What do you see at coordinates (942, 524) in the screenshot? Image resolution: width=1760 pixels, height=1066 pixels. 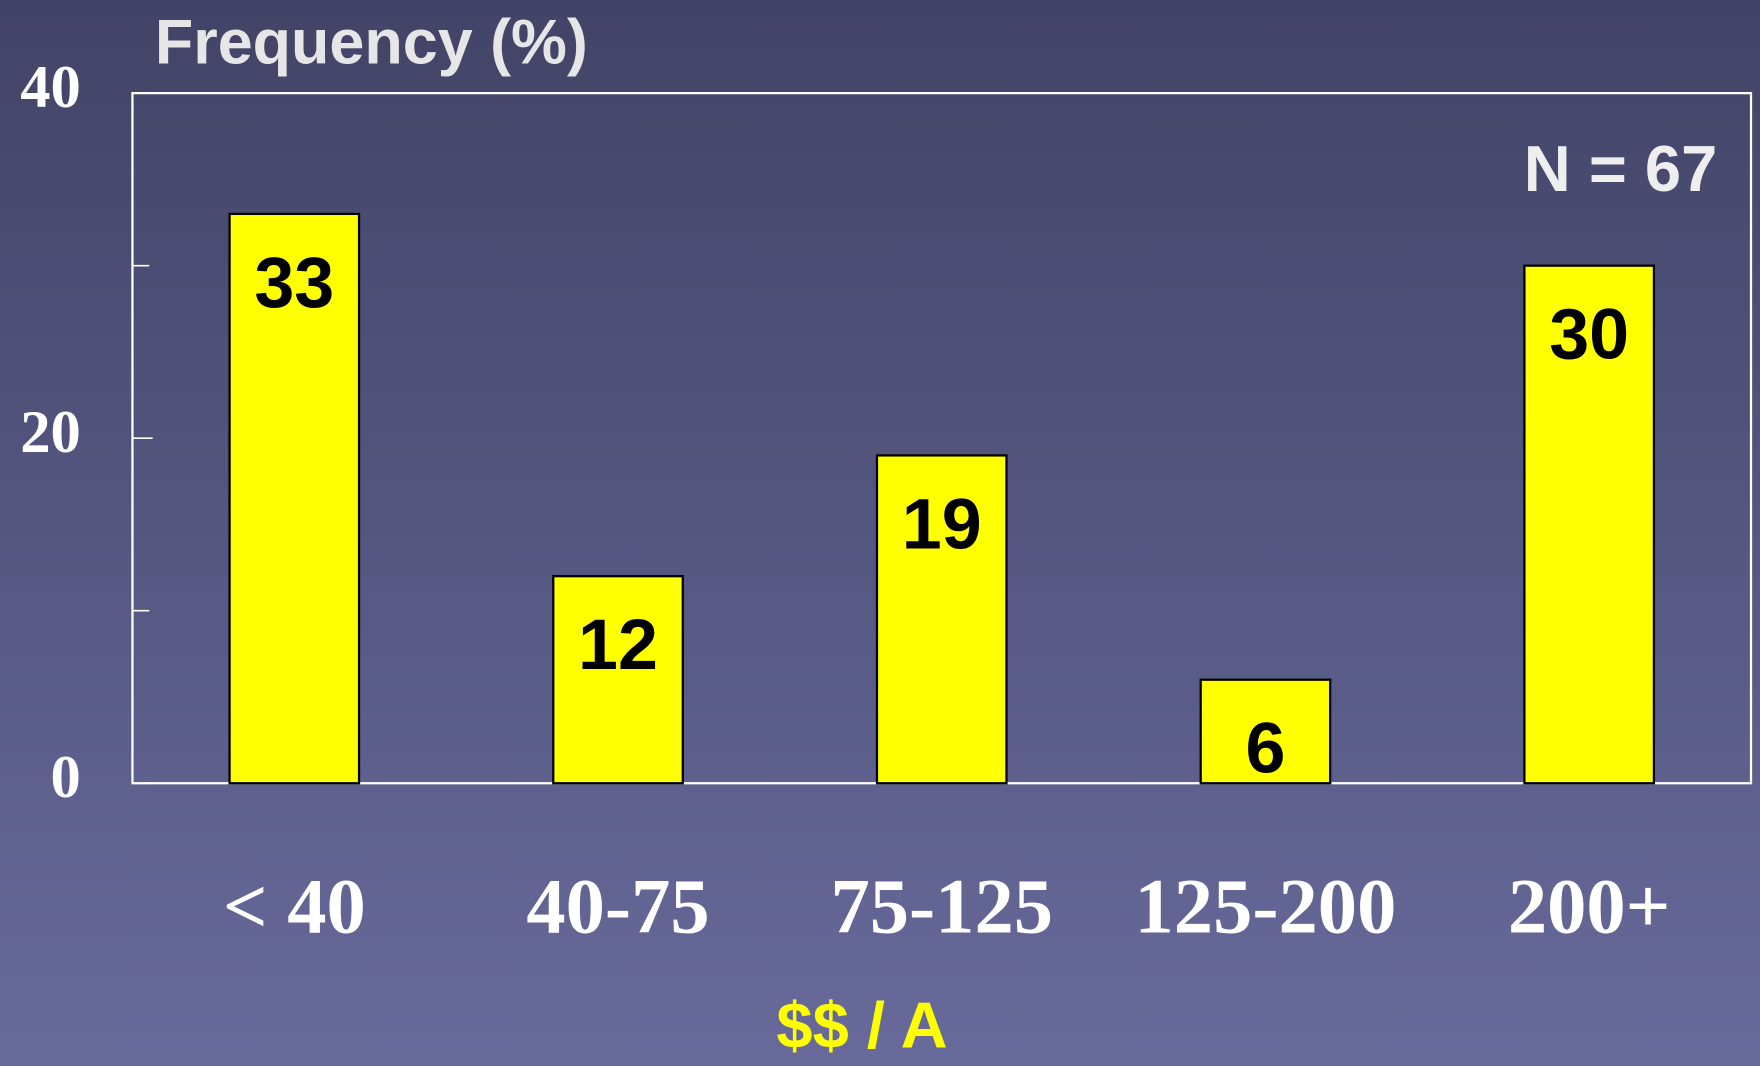 I see `data-label: 19` at bounding box center [942, 524].